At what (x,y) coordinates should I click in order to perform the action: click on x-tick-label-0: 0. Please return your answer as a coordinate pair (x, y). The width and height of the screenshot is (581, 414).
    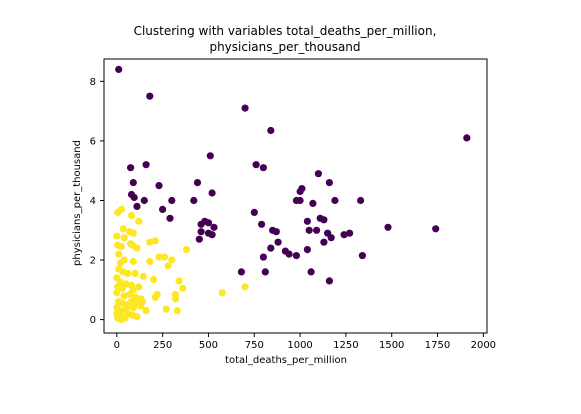
    Looking at the image, I should click on (117, 345).